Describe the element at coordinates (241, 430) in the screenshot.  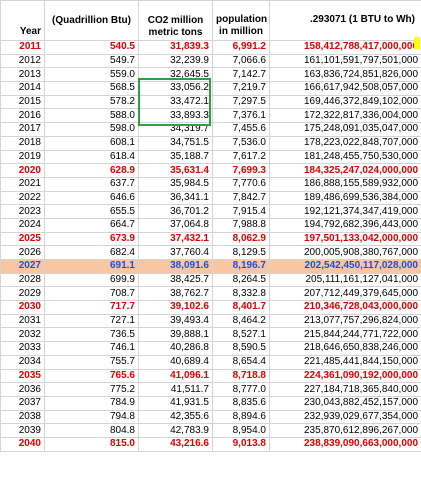
I see `population-cell: 8,954.0` at that location.